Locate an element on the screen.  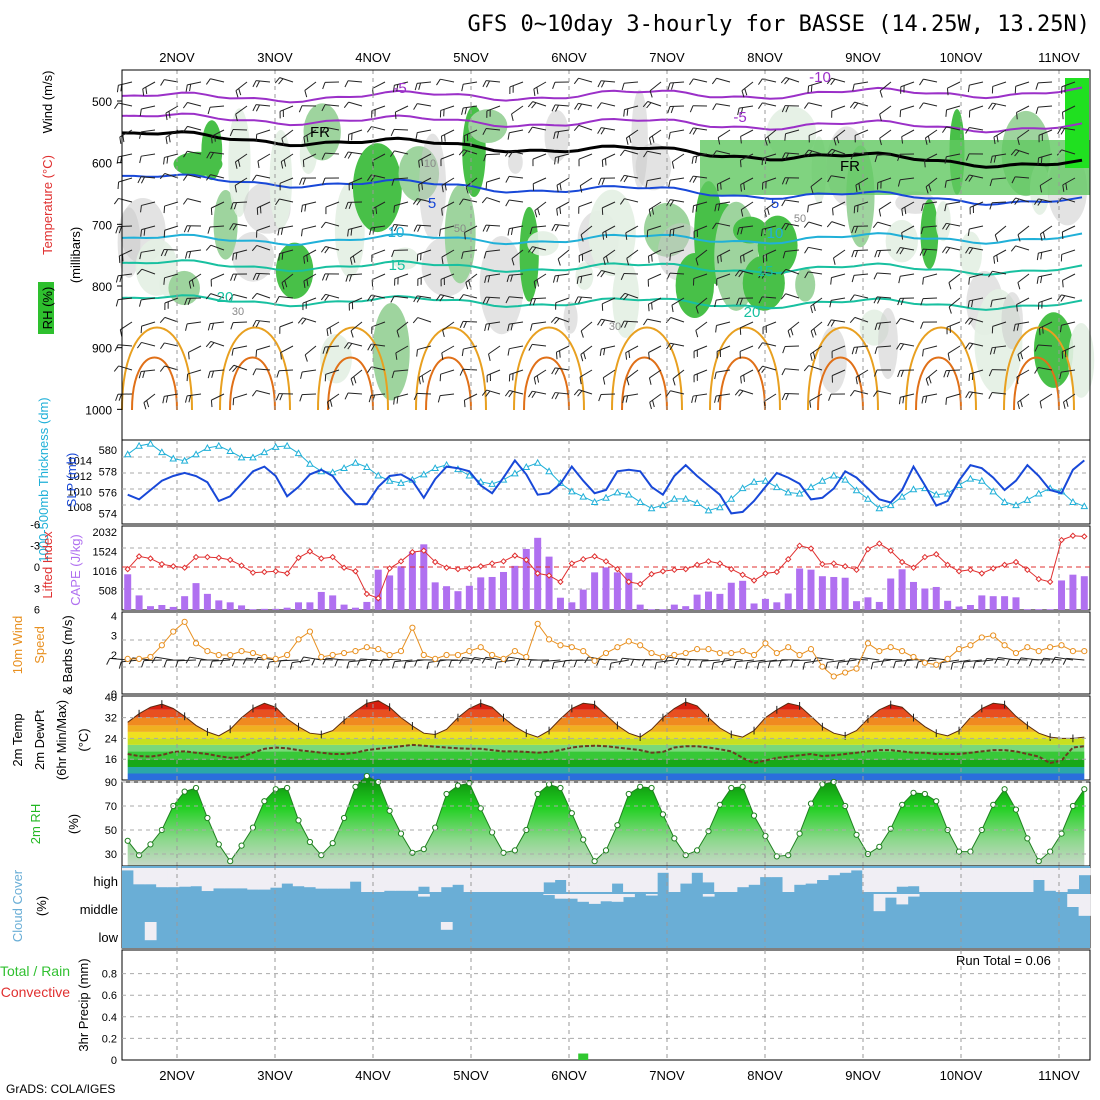
contour-label: 30 is located at coordinates (615, 327).